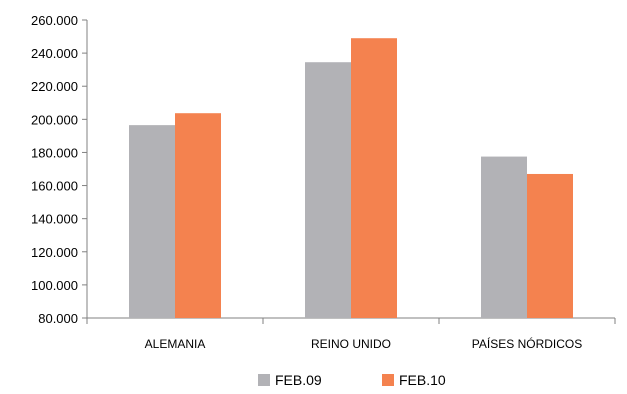  Describe the element at coordinates (527, 343) in the screenshot. I see `x-category-label: PAÍSES NÓRDICOS` at that location.